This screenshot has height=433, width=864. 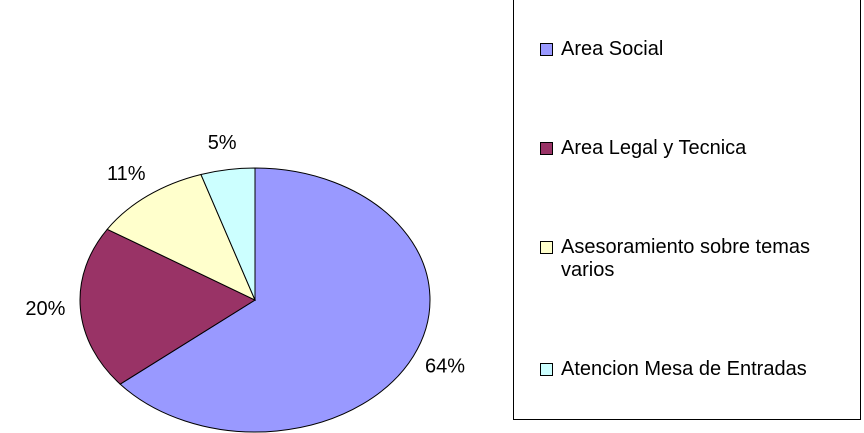 I want to click on legend-item: Atencion Mesa de Entradas, so click(x=695, y=369).